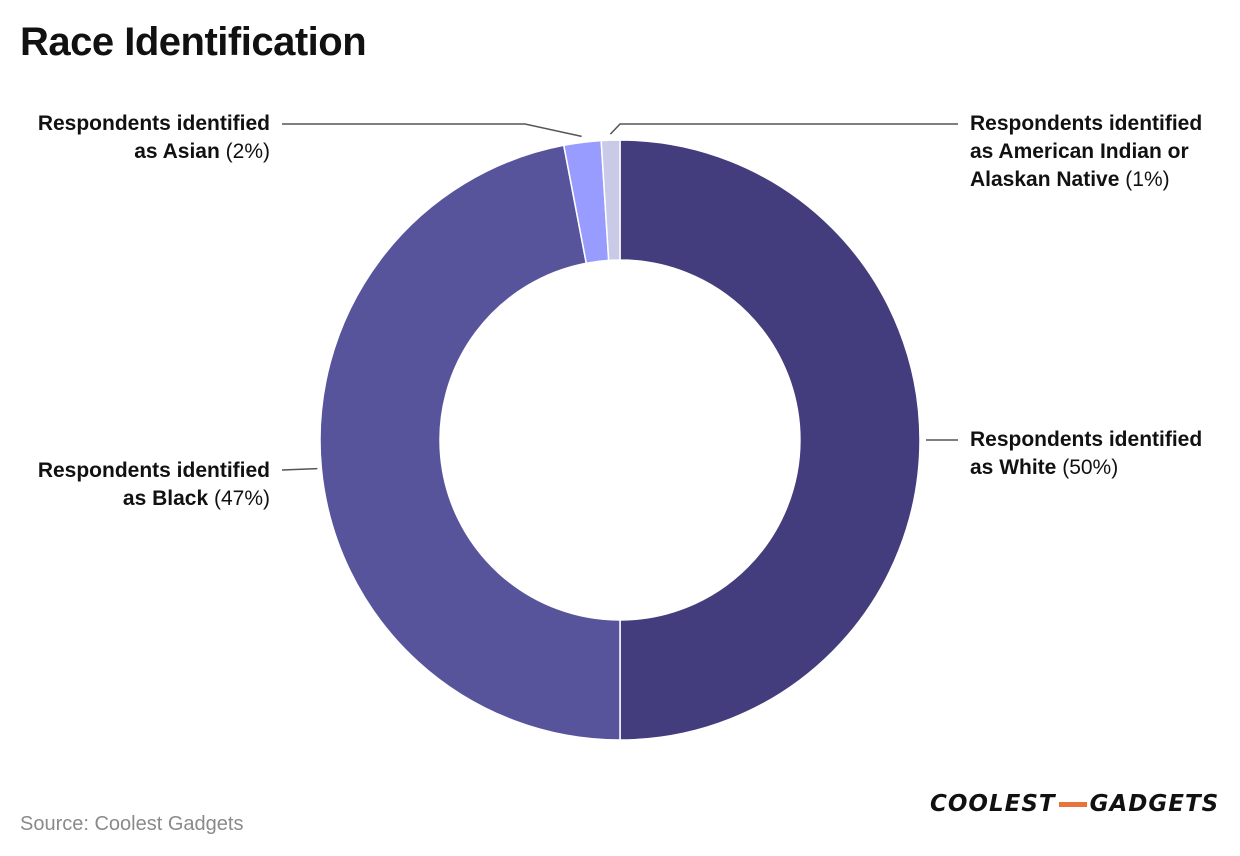  I want to click on leader-line-black, so click(299, 469).